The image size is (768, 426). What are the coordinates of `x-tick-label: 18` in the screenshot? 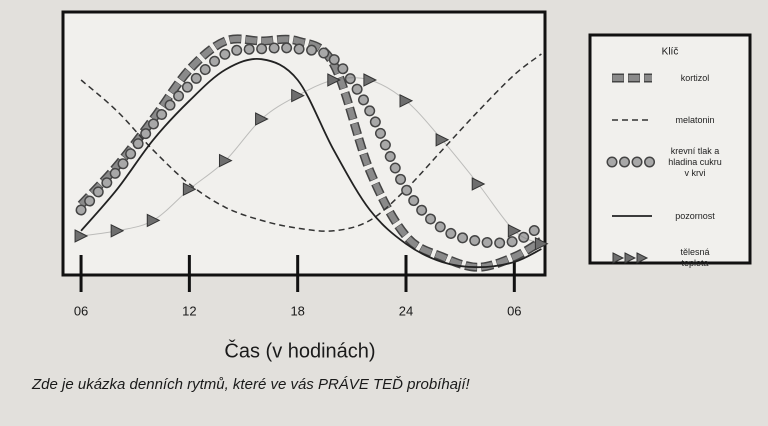 It's located at (297, 310).